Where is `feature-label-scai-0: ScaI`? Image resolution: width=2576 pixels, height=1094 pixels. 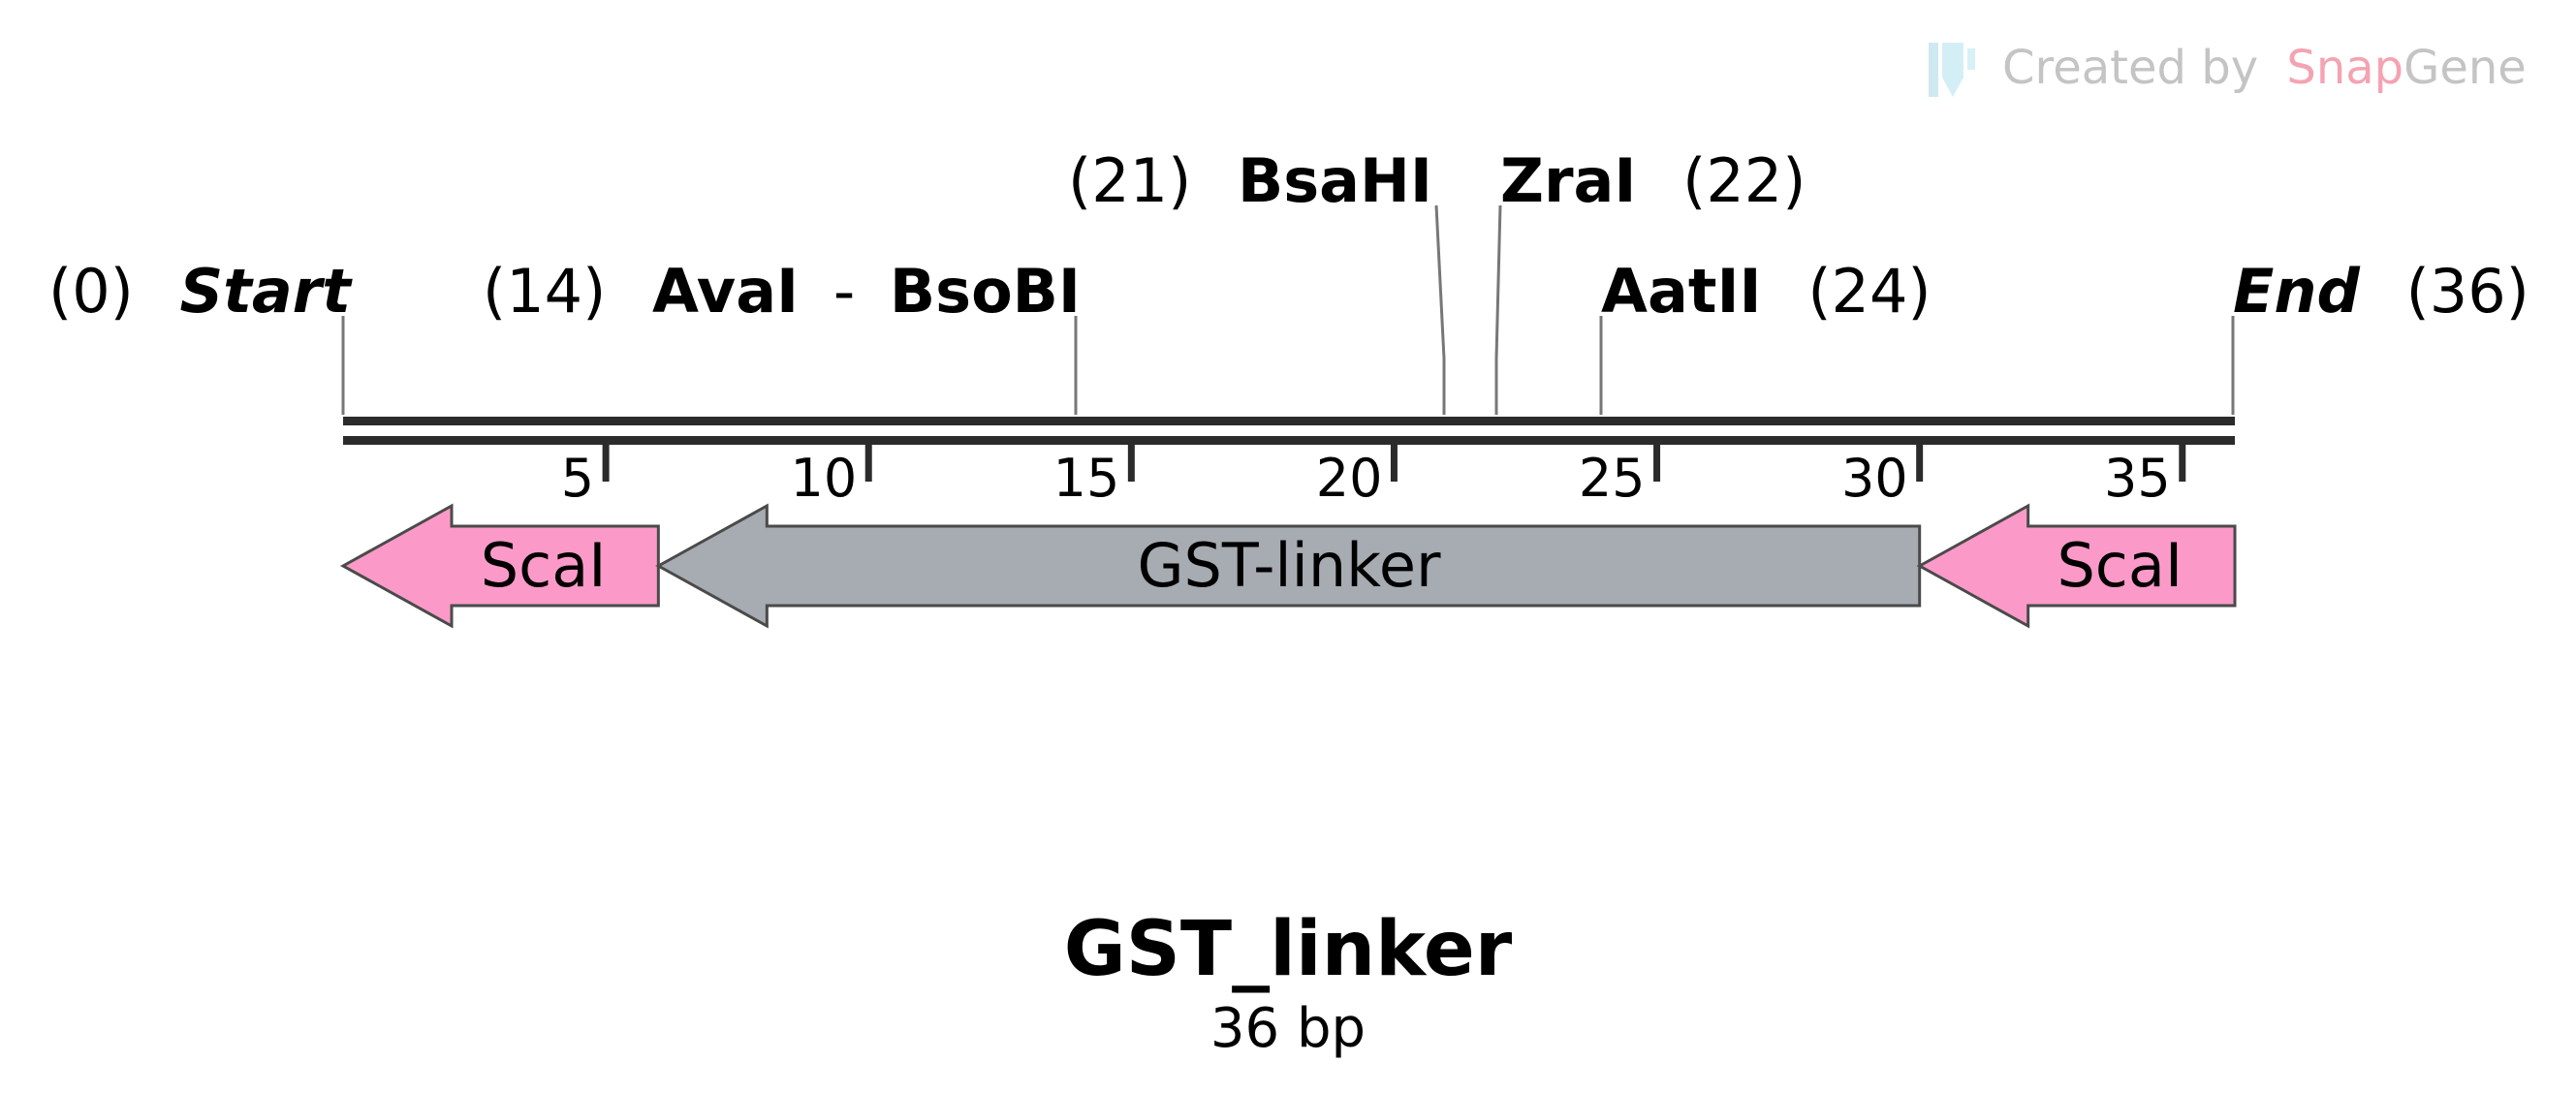 feature-label-scai-0: ScaI is located at coordinates (544, 565).